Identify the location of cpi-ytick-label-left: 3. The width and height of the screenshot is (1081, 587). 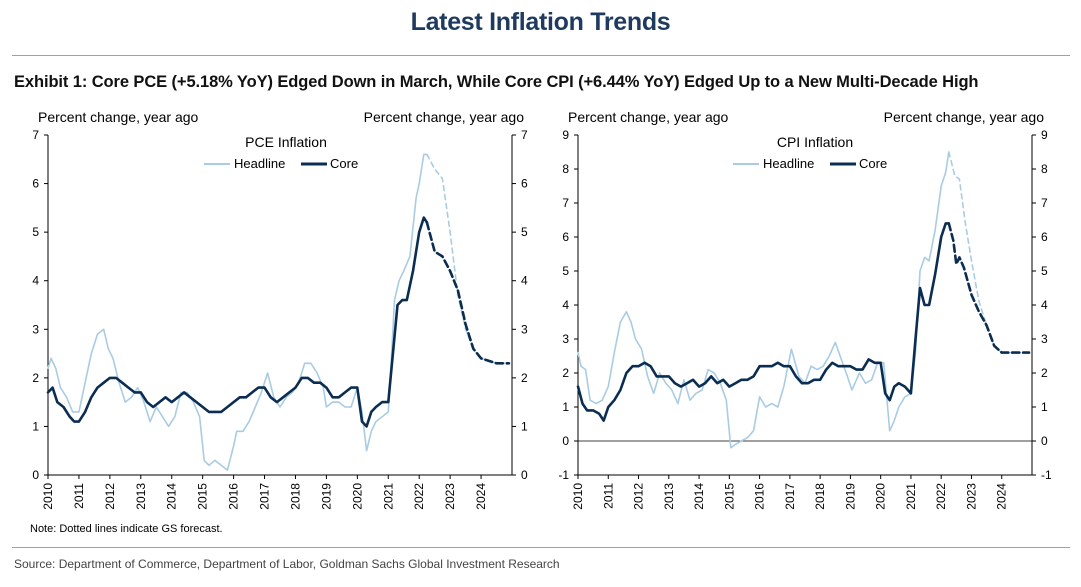
(565, 339).